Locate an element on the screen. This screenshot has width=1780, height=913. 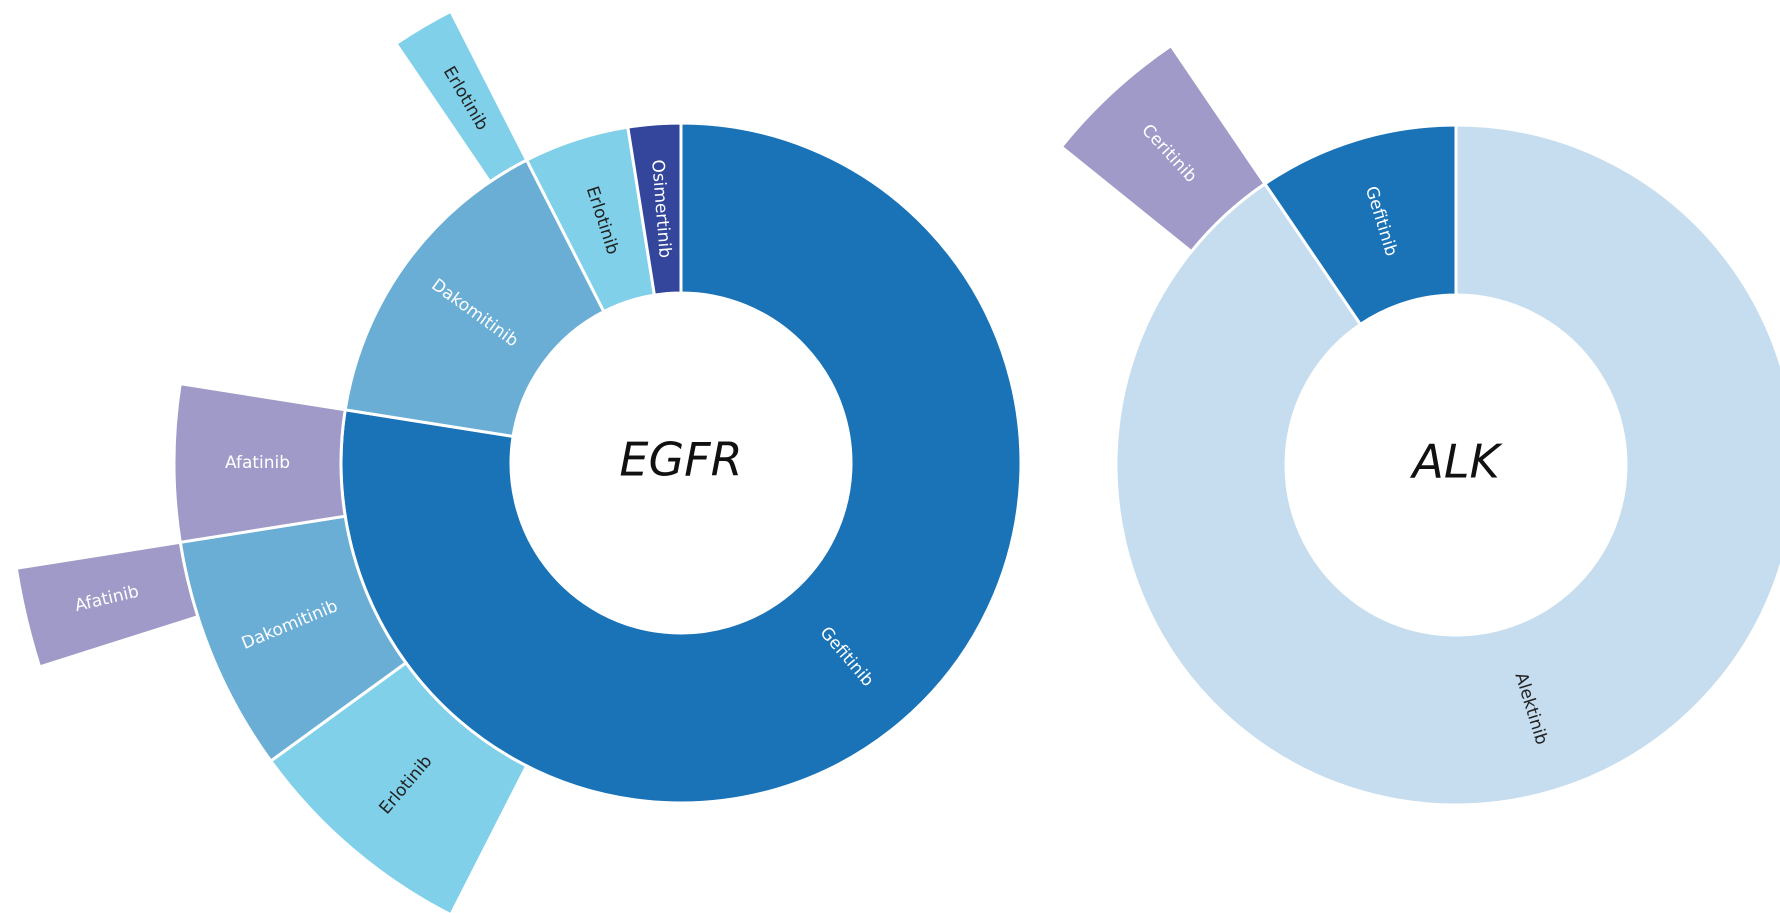
center-label: EGFR is located at coordinates (680, 460).